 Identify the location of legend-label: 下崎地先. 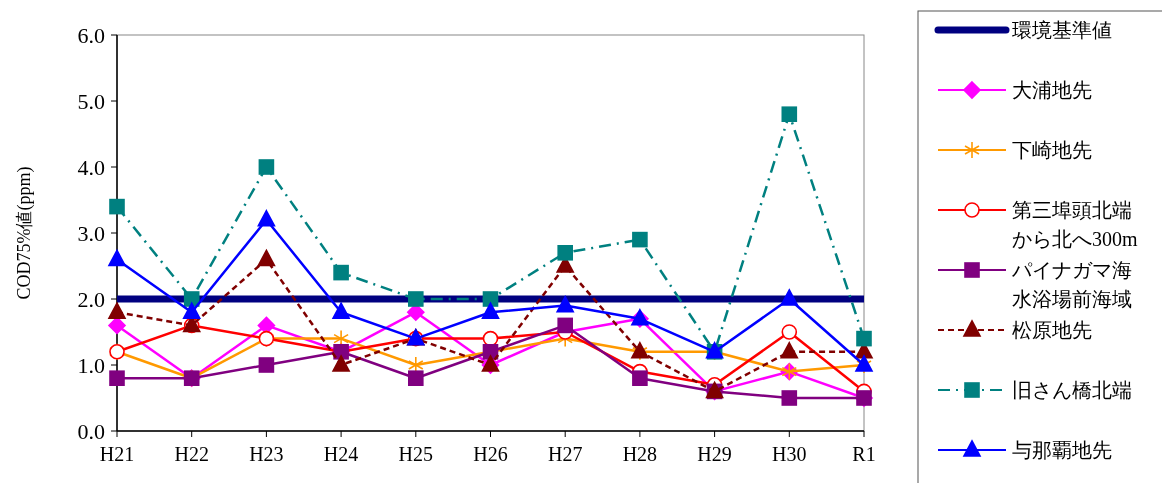
(1052, 150).